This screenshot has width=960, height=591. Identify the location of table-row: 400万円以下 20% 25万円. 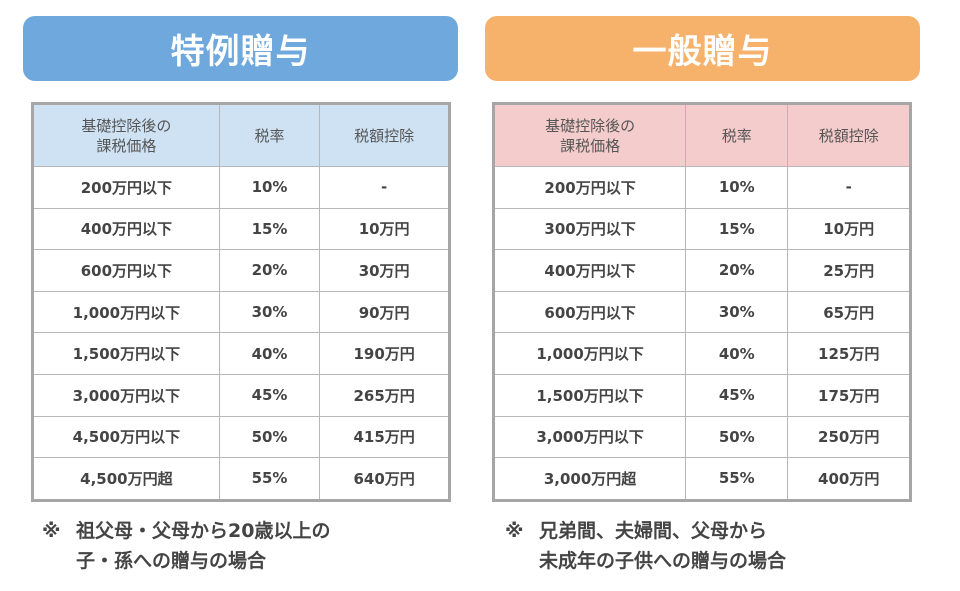
(701, 270).